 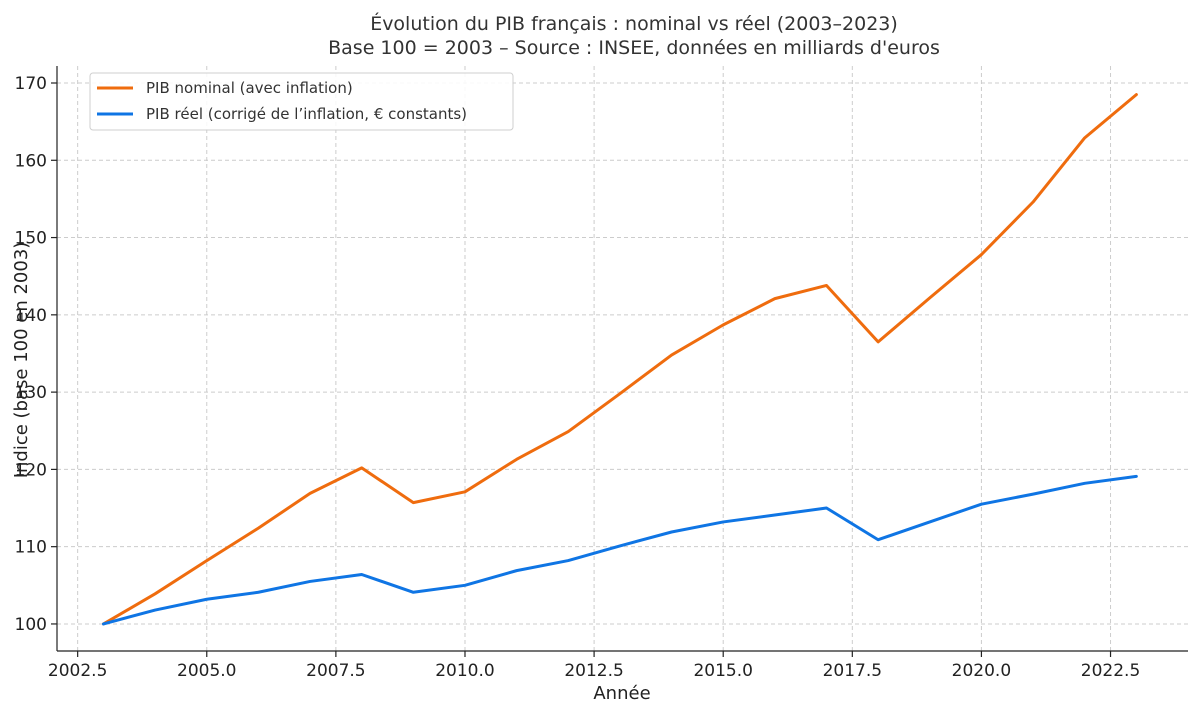 I want to click on y-tick-label: 170, so click(x=31, y=84).